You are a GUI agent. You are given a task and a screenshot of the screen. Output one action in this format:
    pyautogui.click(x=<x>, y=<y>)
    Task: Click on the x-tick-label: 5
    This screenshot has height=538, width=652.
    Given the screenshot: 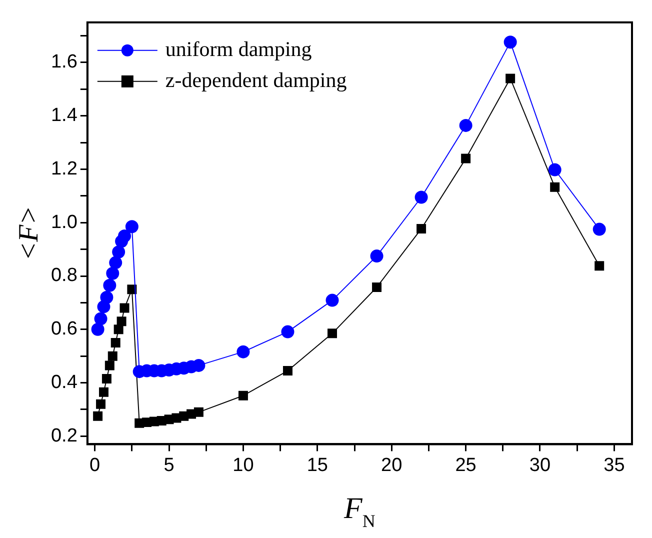 What is the action you would take?
    pyautogui.click(x=169, y=465)
    